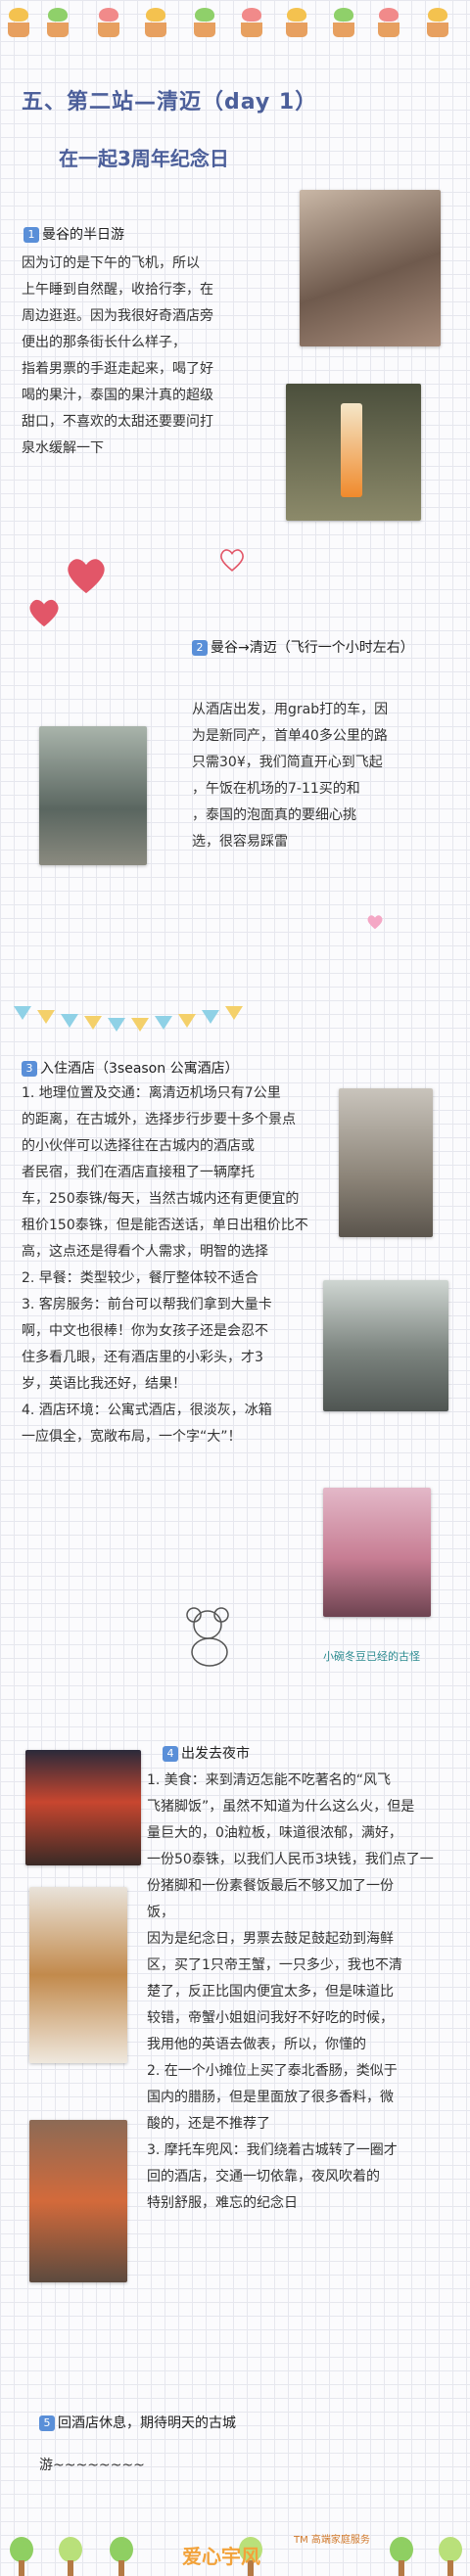  Describe the element at coordinates (186, 2424) in the screenshot. I see `section-5-heading: 5 回酒店休息，期待明天的古城` at that location.